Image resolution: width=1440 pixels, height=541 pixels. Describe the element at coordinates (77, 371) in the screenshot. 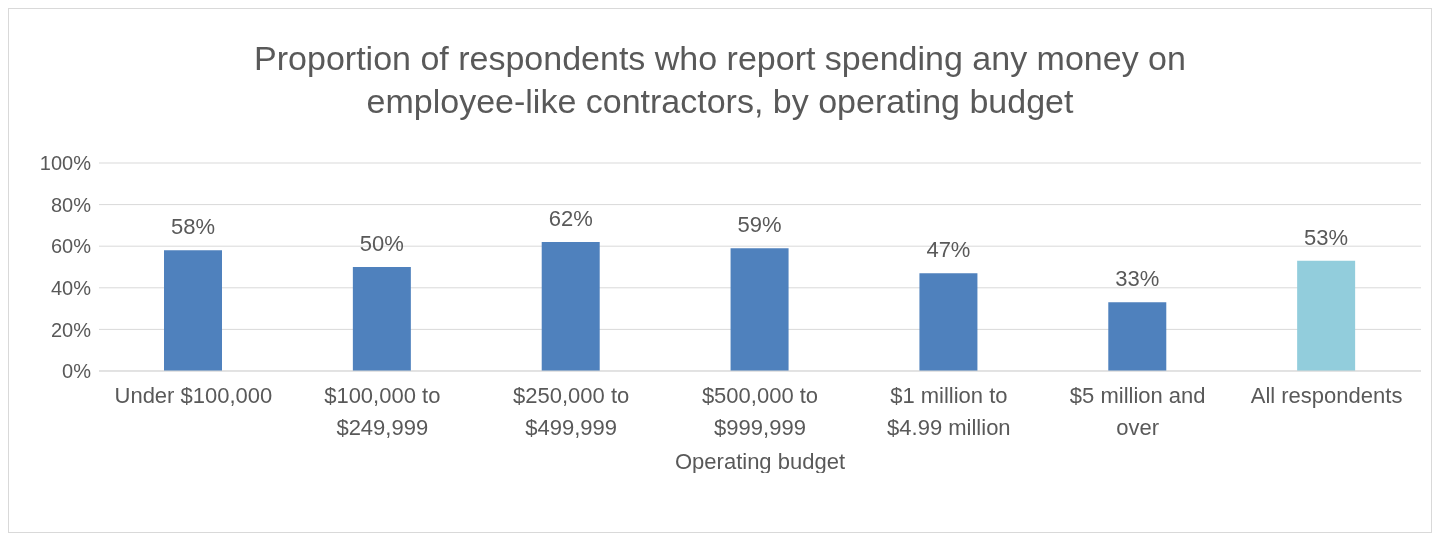

I see `y-tick-label: 0%` at that location.